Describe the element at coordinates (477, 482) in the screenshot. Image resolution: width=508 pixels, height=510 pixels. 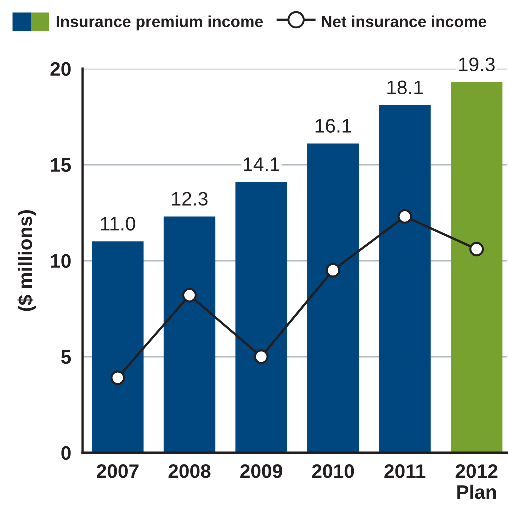
I see `x-tick-label: 2012 Plan` at that location.